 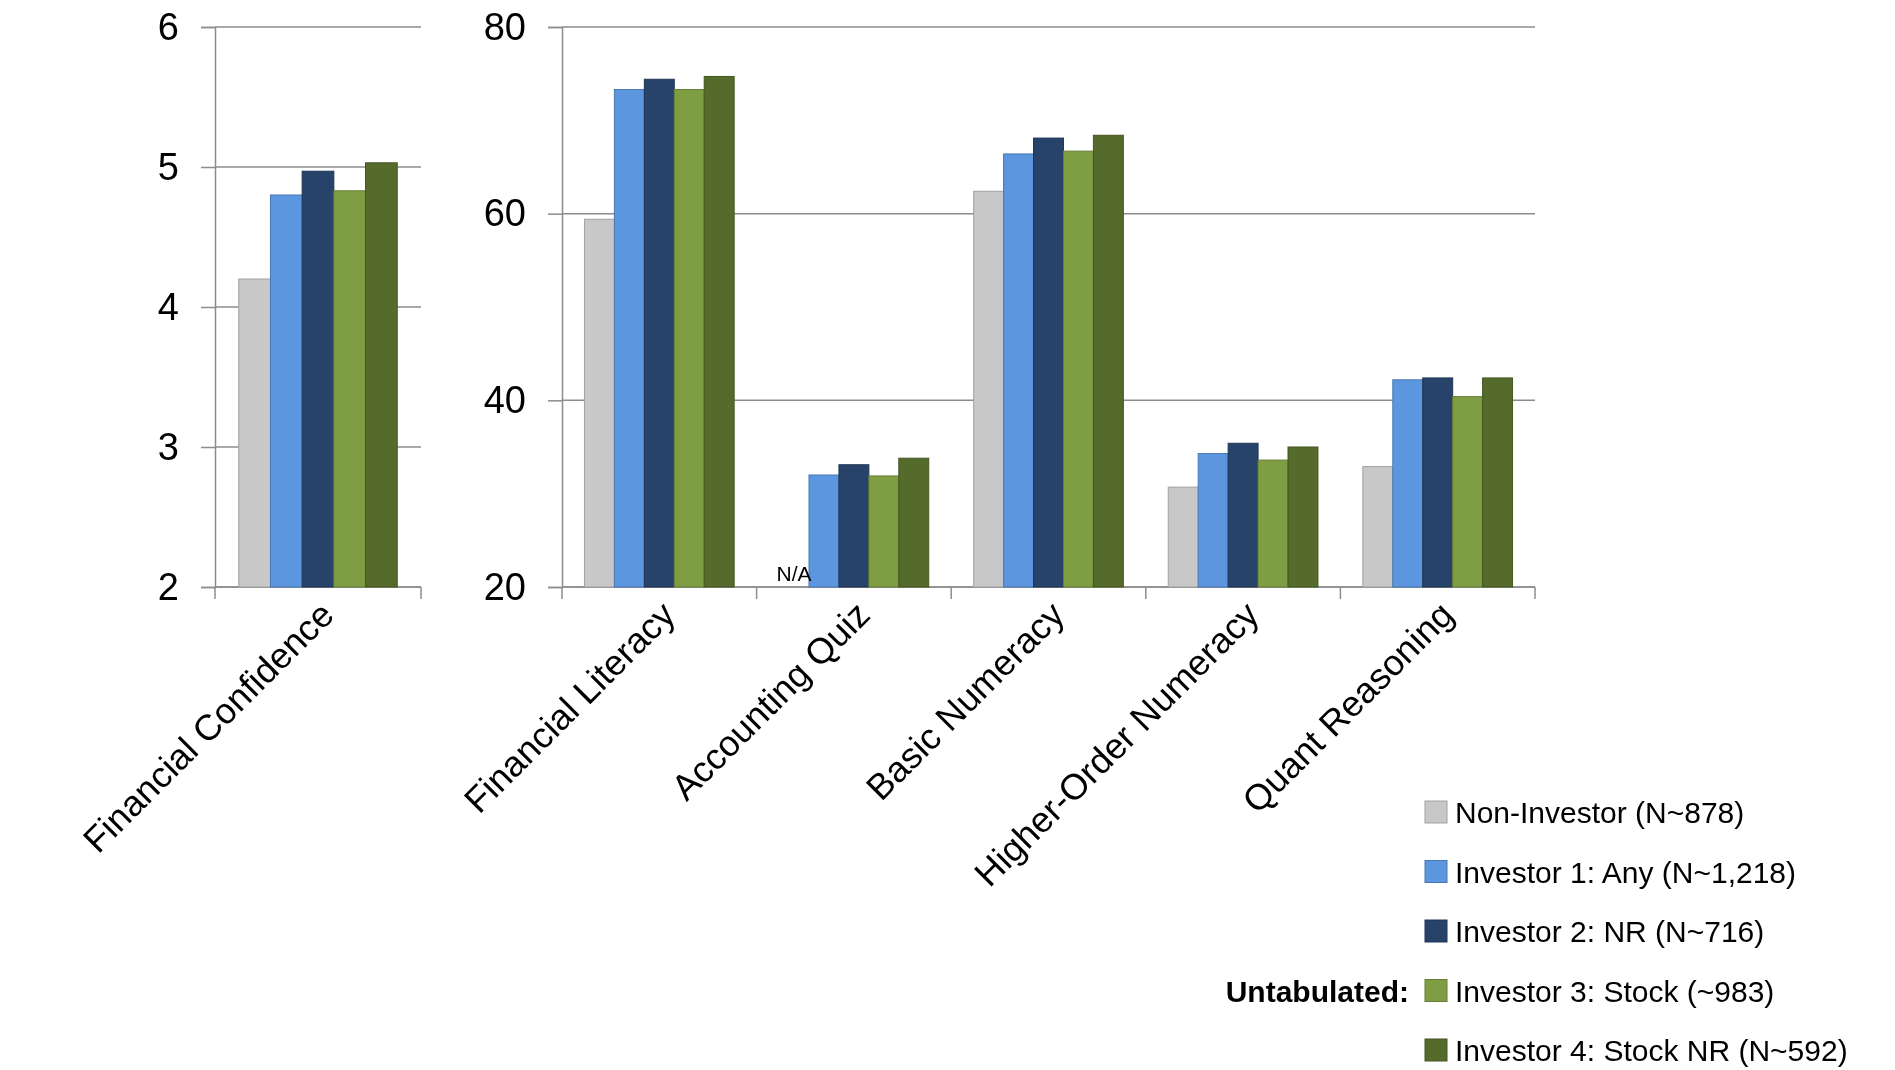 What do you see at coordinates (504, 213) in the screenshot?
I see `y-tick-label: 60` at bounding box center [504, 213].